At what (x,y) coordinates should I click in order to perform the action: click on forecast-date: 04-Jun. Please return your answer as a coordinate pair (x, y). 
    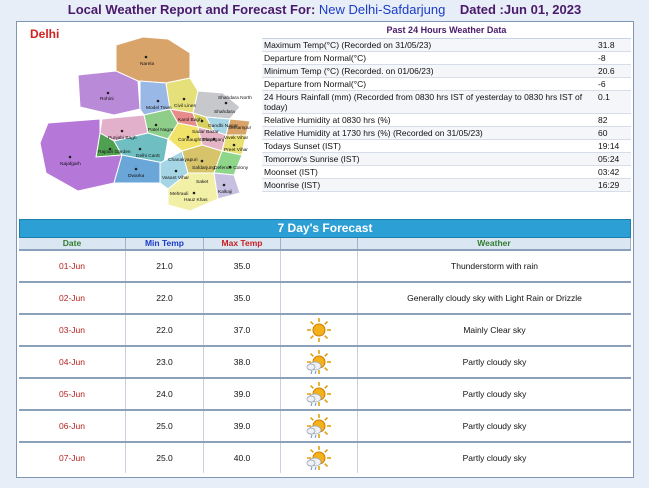
    Looking at the image, I should click on (72, 362).